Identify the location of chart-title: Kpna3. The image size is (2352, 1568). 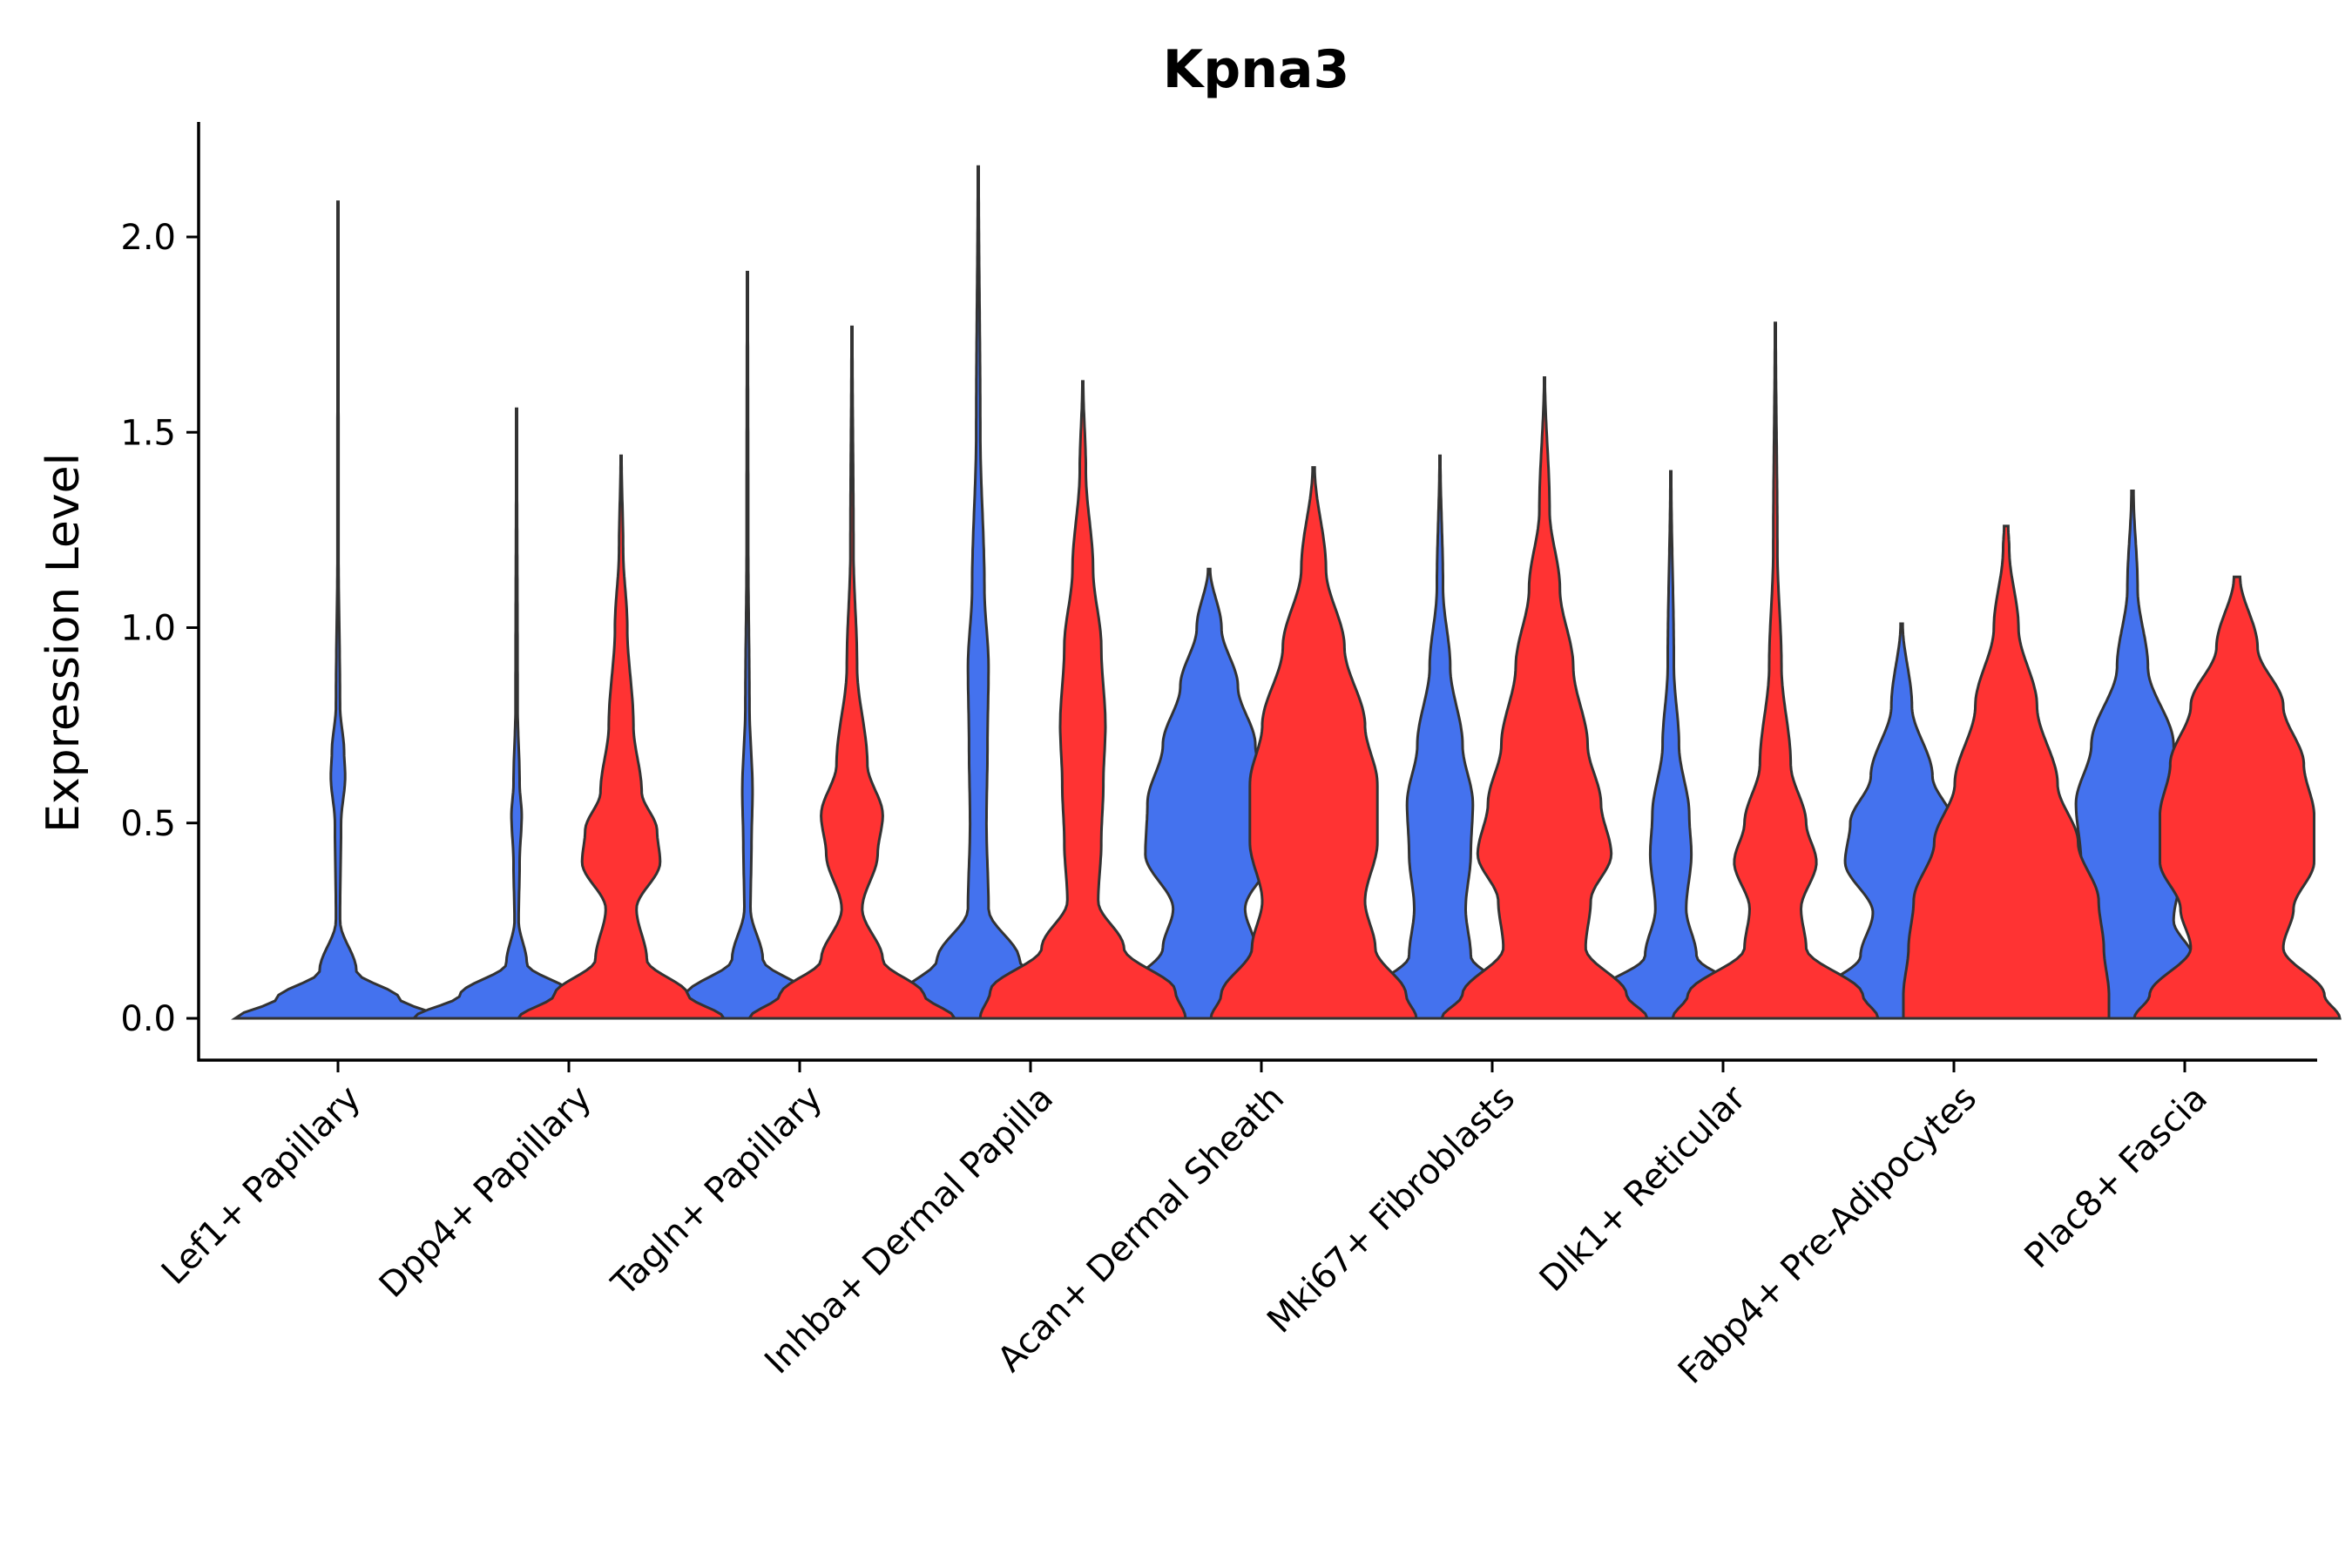
(1256, 69).